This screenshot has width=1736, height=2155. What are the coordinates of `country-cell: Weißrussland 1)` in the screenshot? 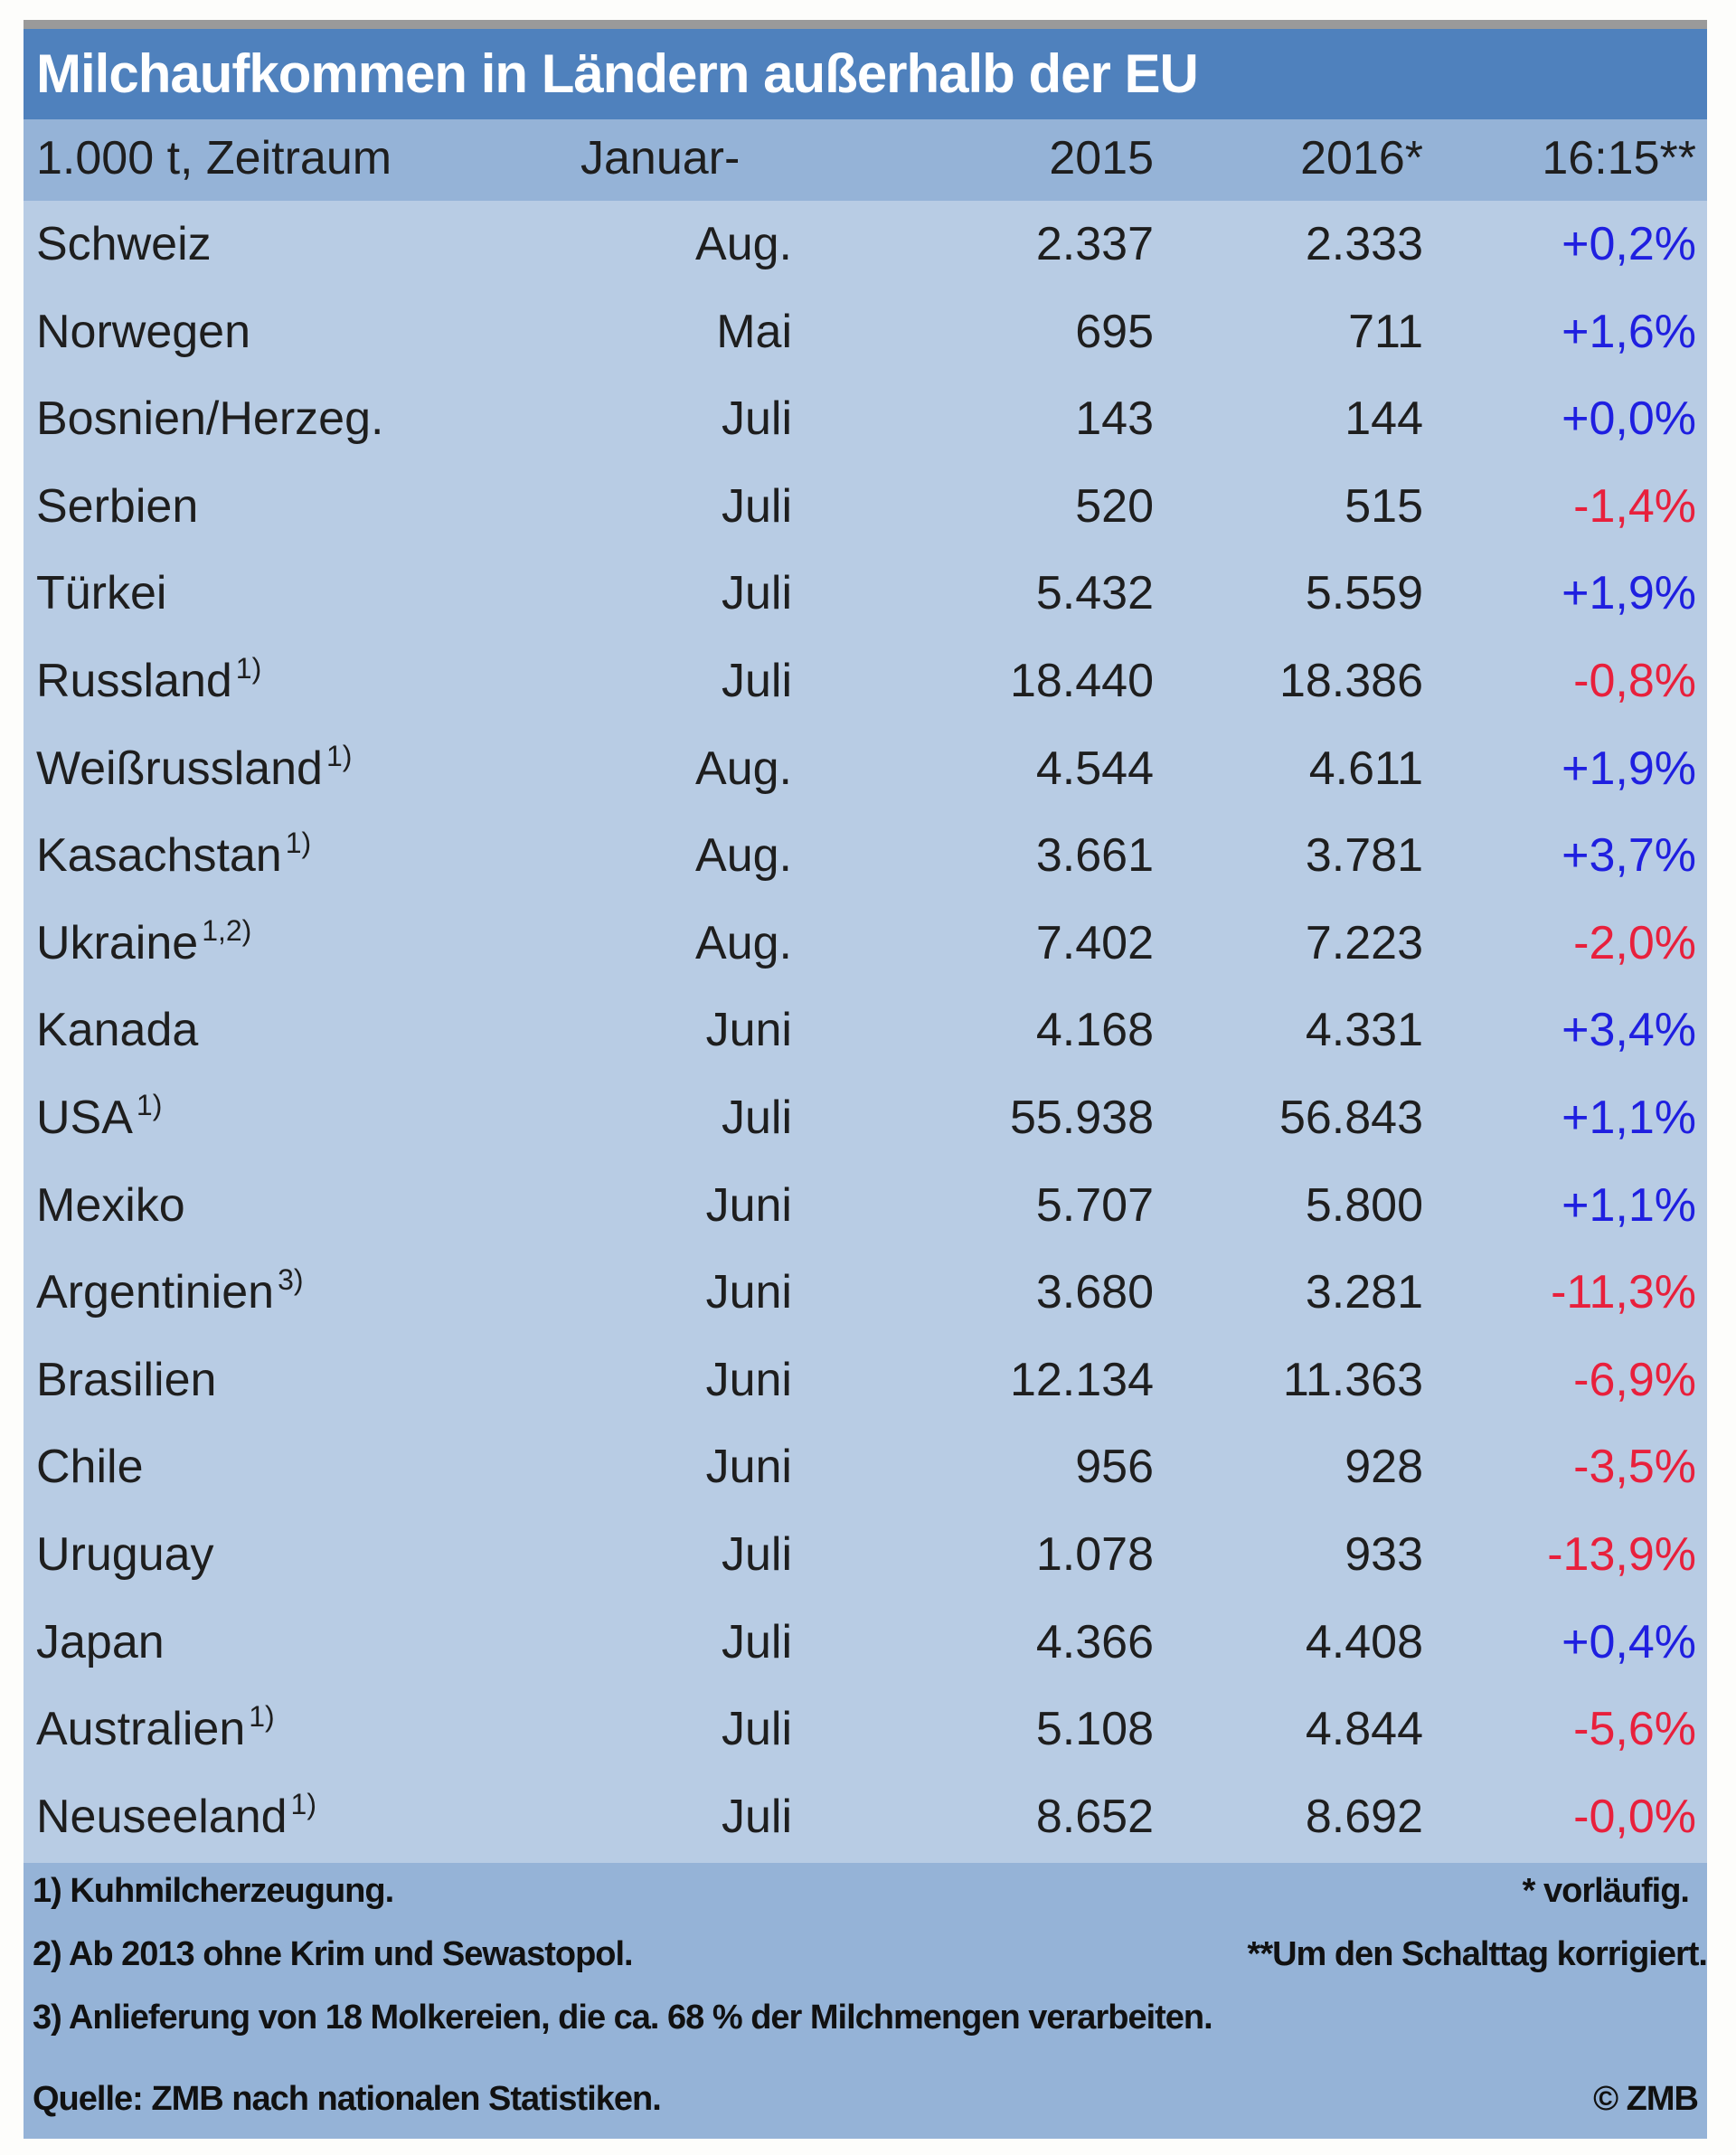 It's located at (194, 769).